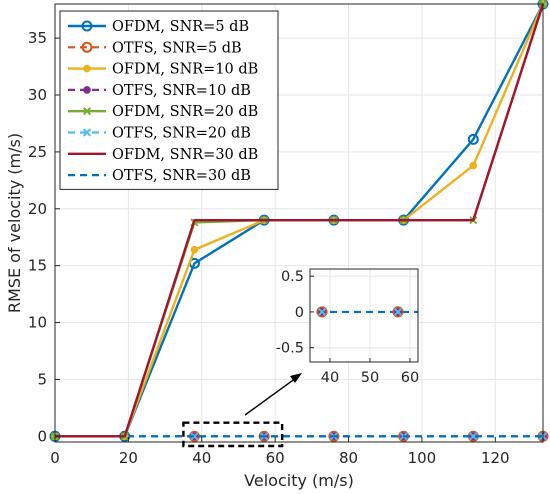 The width and height of the screenshot is (550, 494). What do you see at coordinates (42, 436) in the screenshot?
I see `y-tick-label: 0` at bounding box center [42, 436].